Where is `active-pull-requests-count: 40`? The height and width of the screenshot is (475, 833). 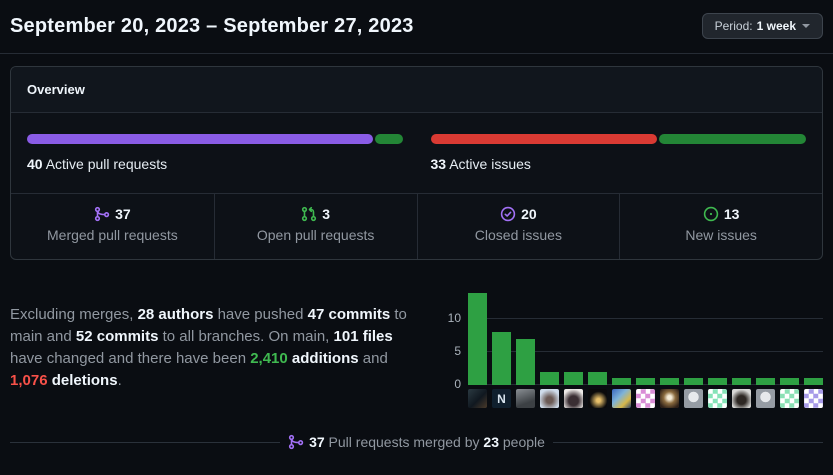 active-pull-requests-count: 40 is located at coordinates (35, 164).